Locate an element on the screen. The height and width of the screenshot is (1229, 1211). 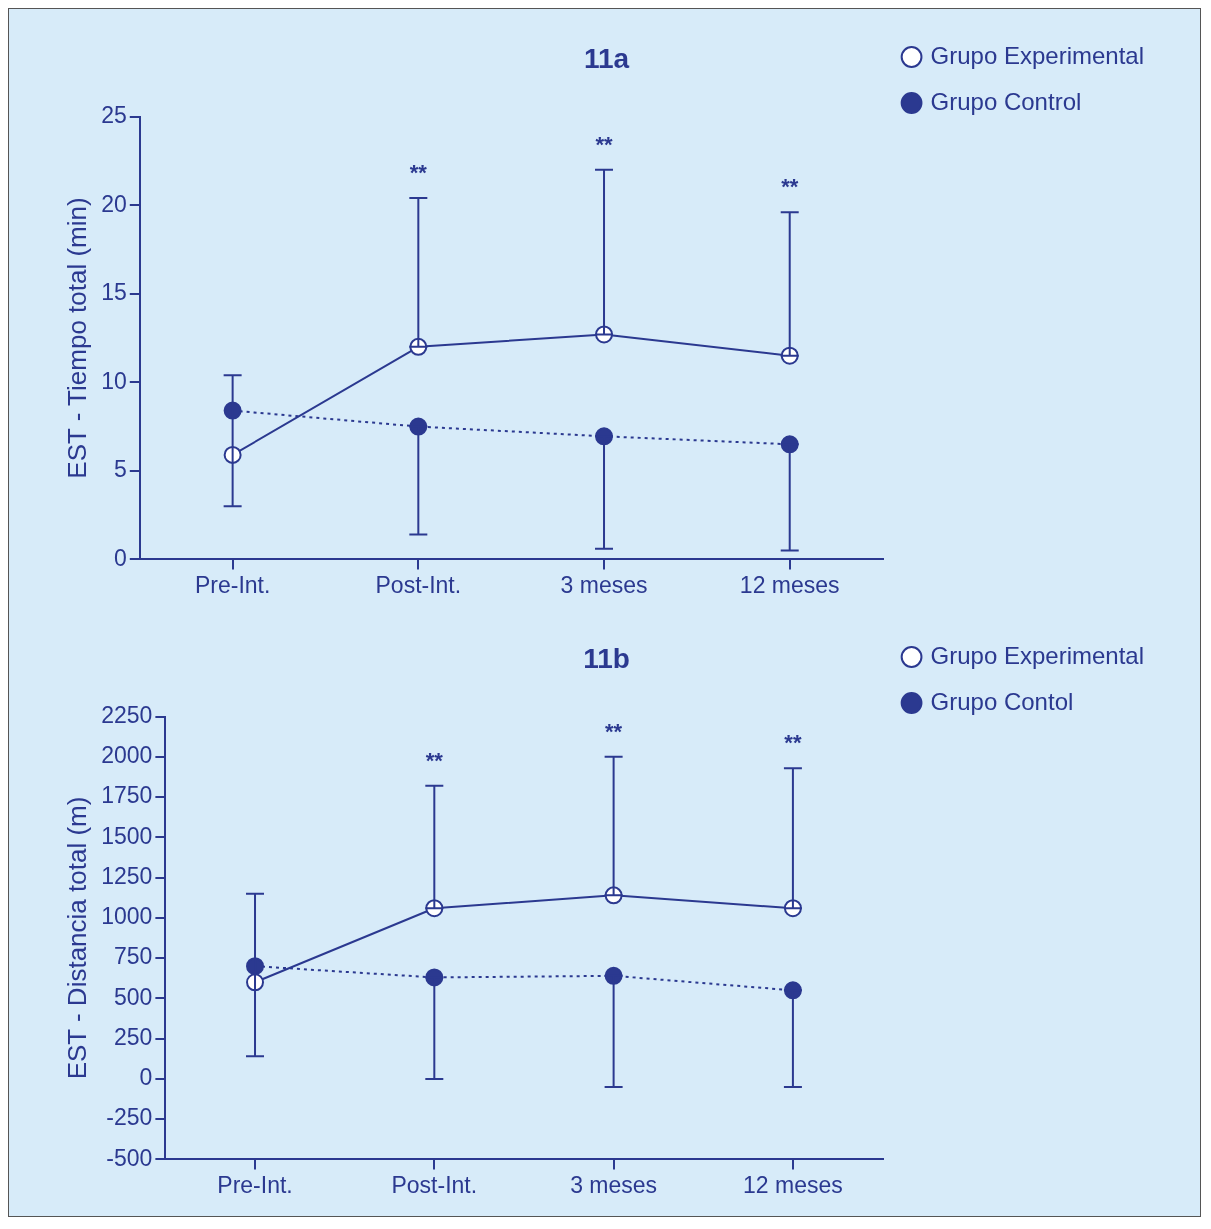
chart-title: 11a is located at coordinates (606, 58).